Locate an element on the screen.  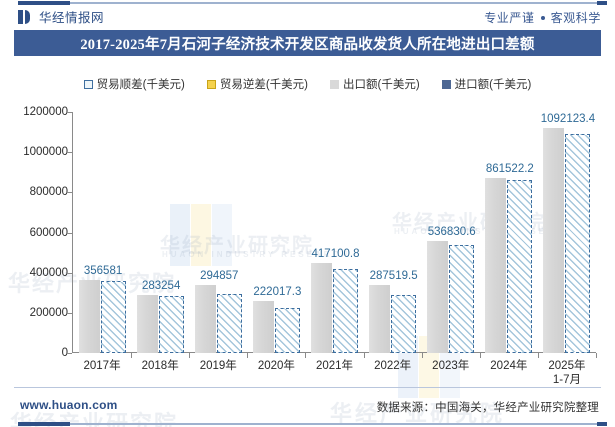
x-axis-category-label: 2024年 is located at coordinates (508, 367).